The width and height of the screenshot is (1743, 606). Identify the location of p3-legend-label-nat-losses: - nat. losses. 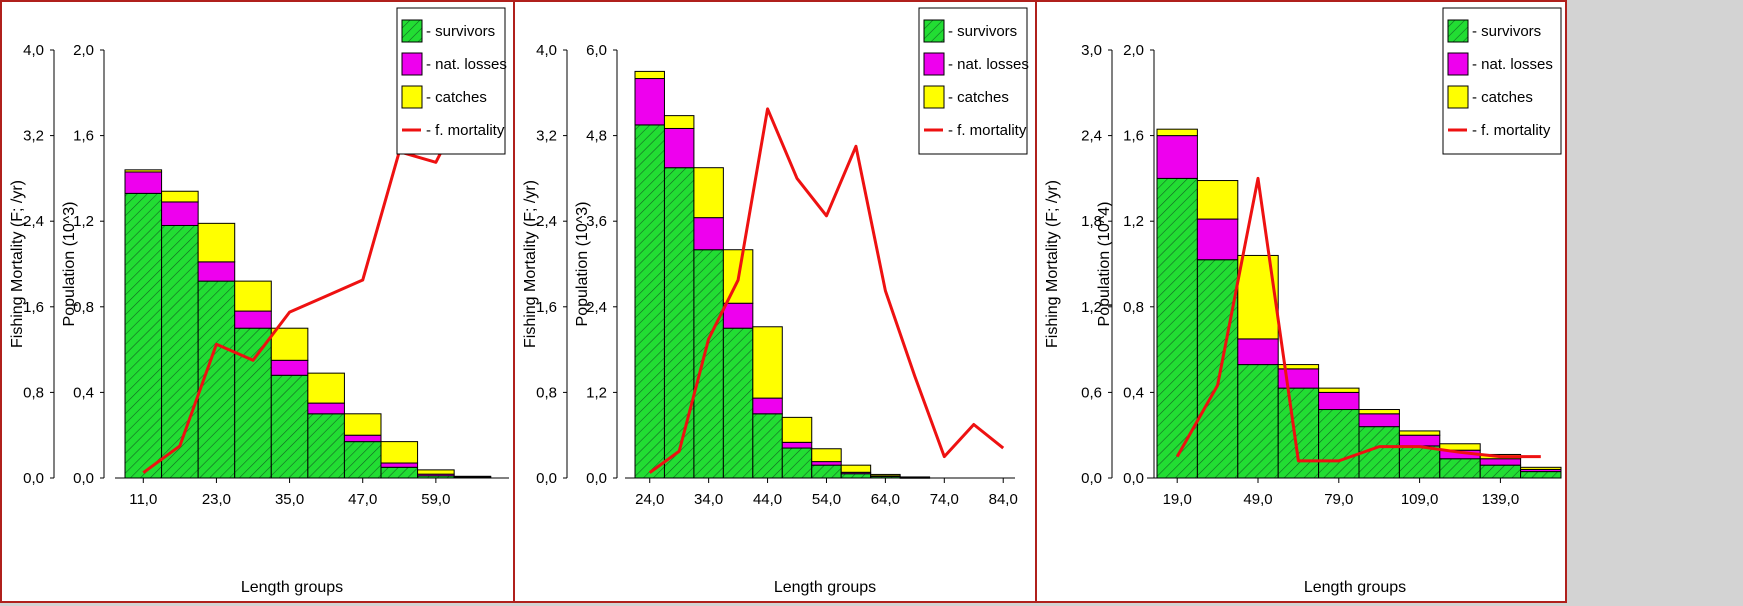
(1512, 64).